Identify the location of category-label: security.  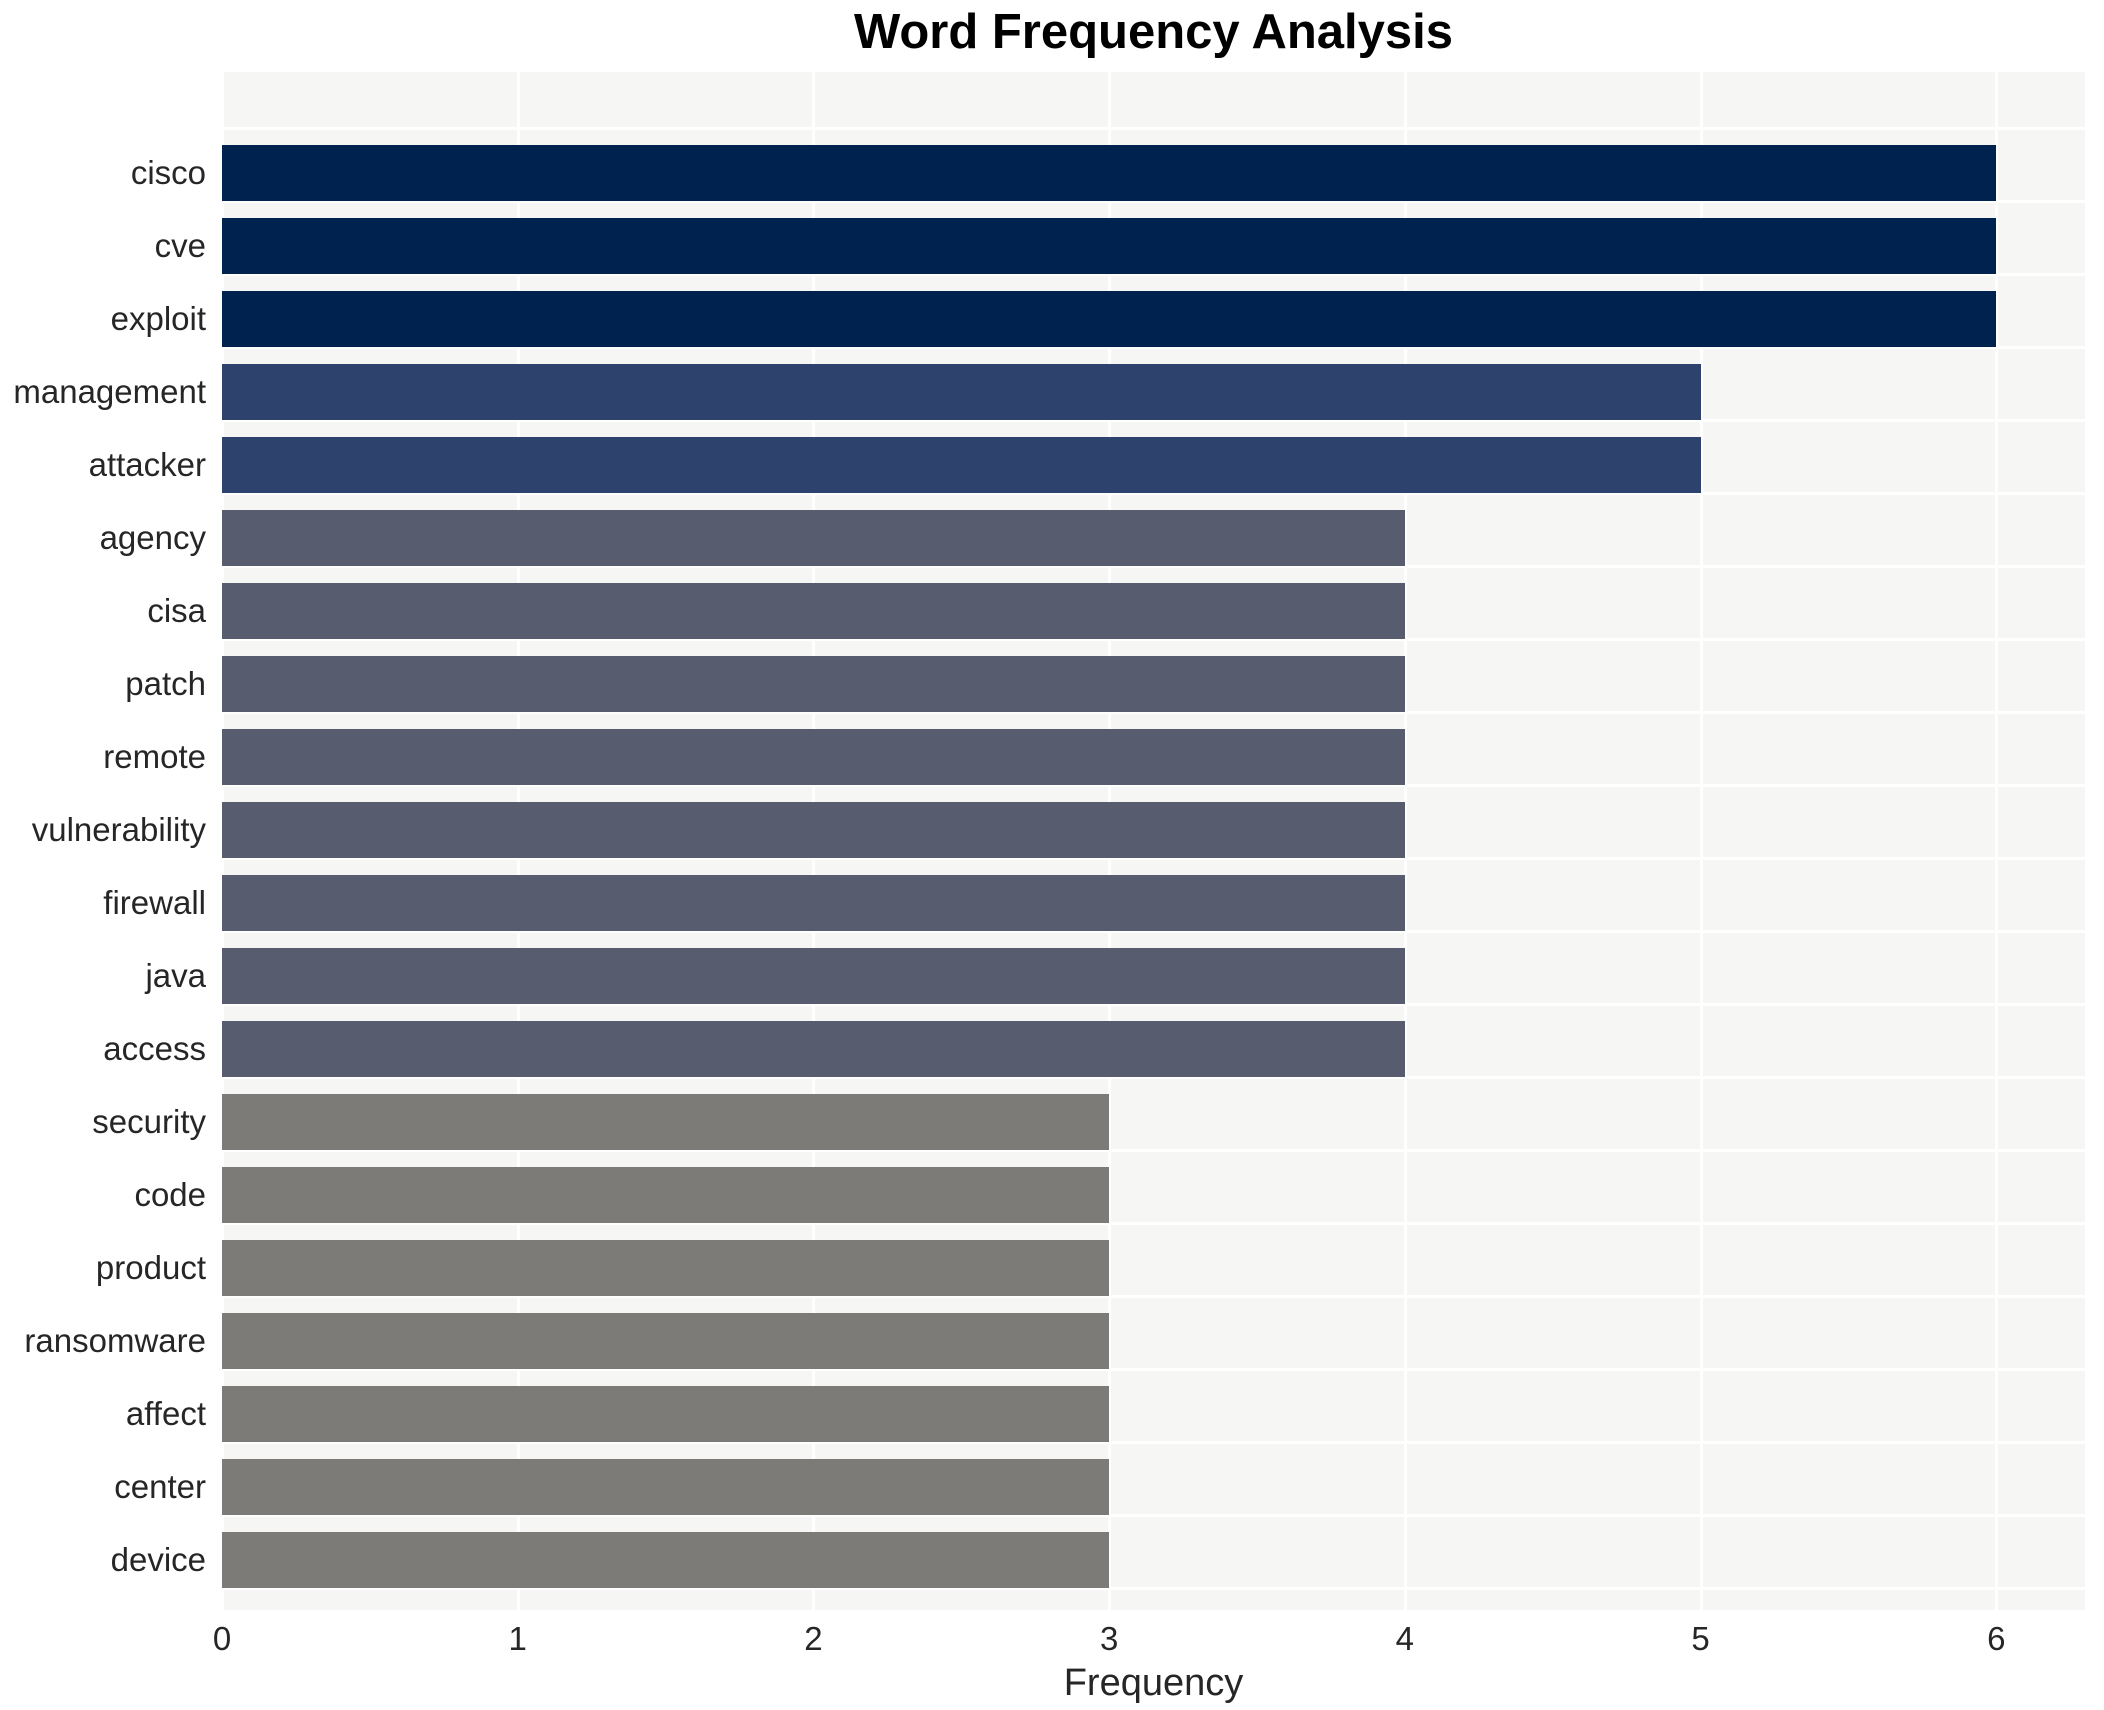
(149, 1121).